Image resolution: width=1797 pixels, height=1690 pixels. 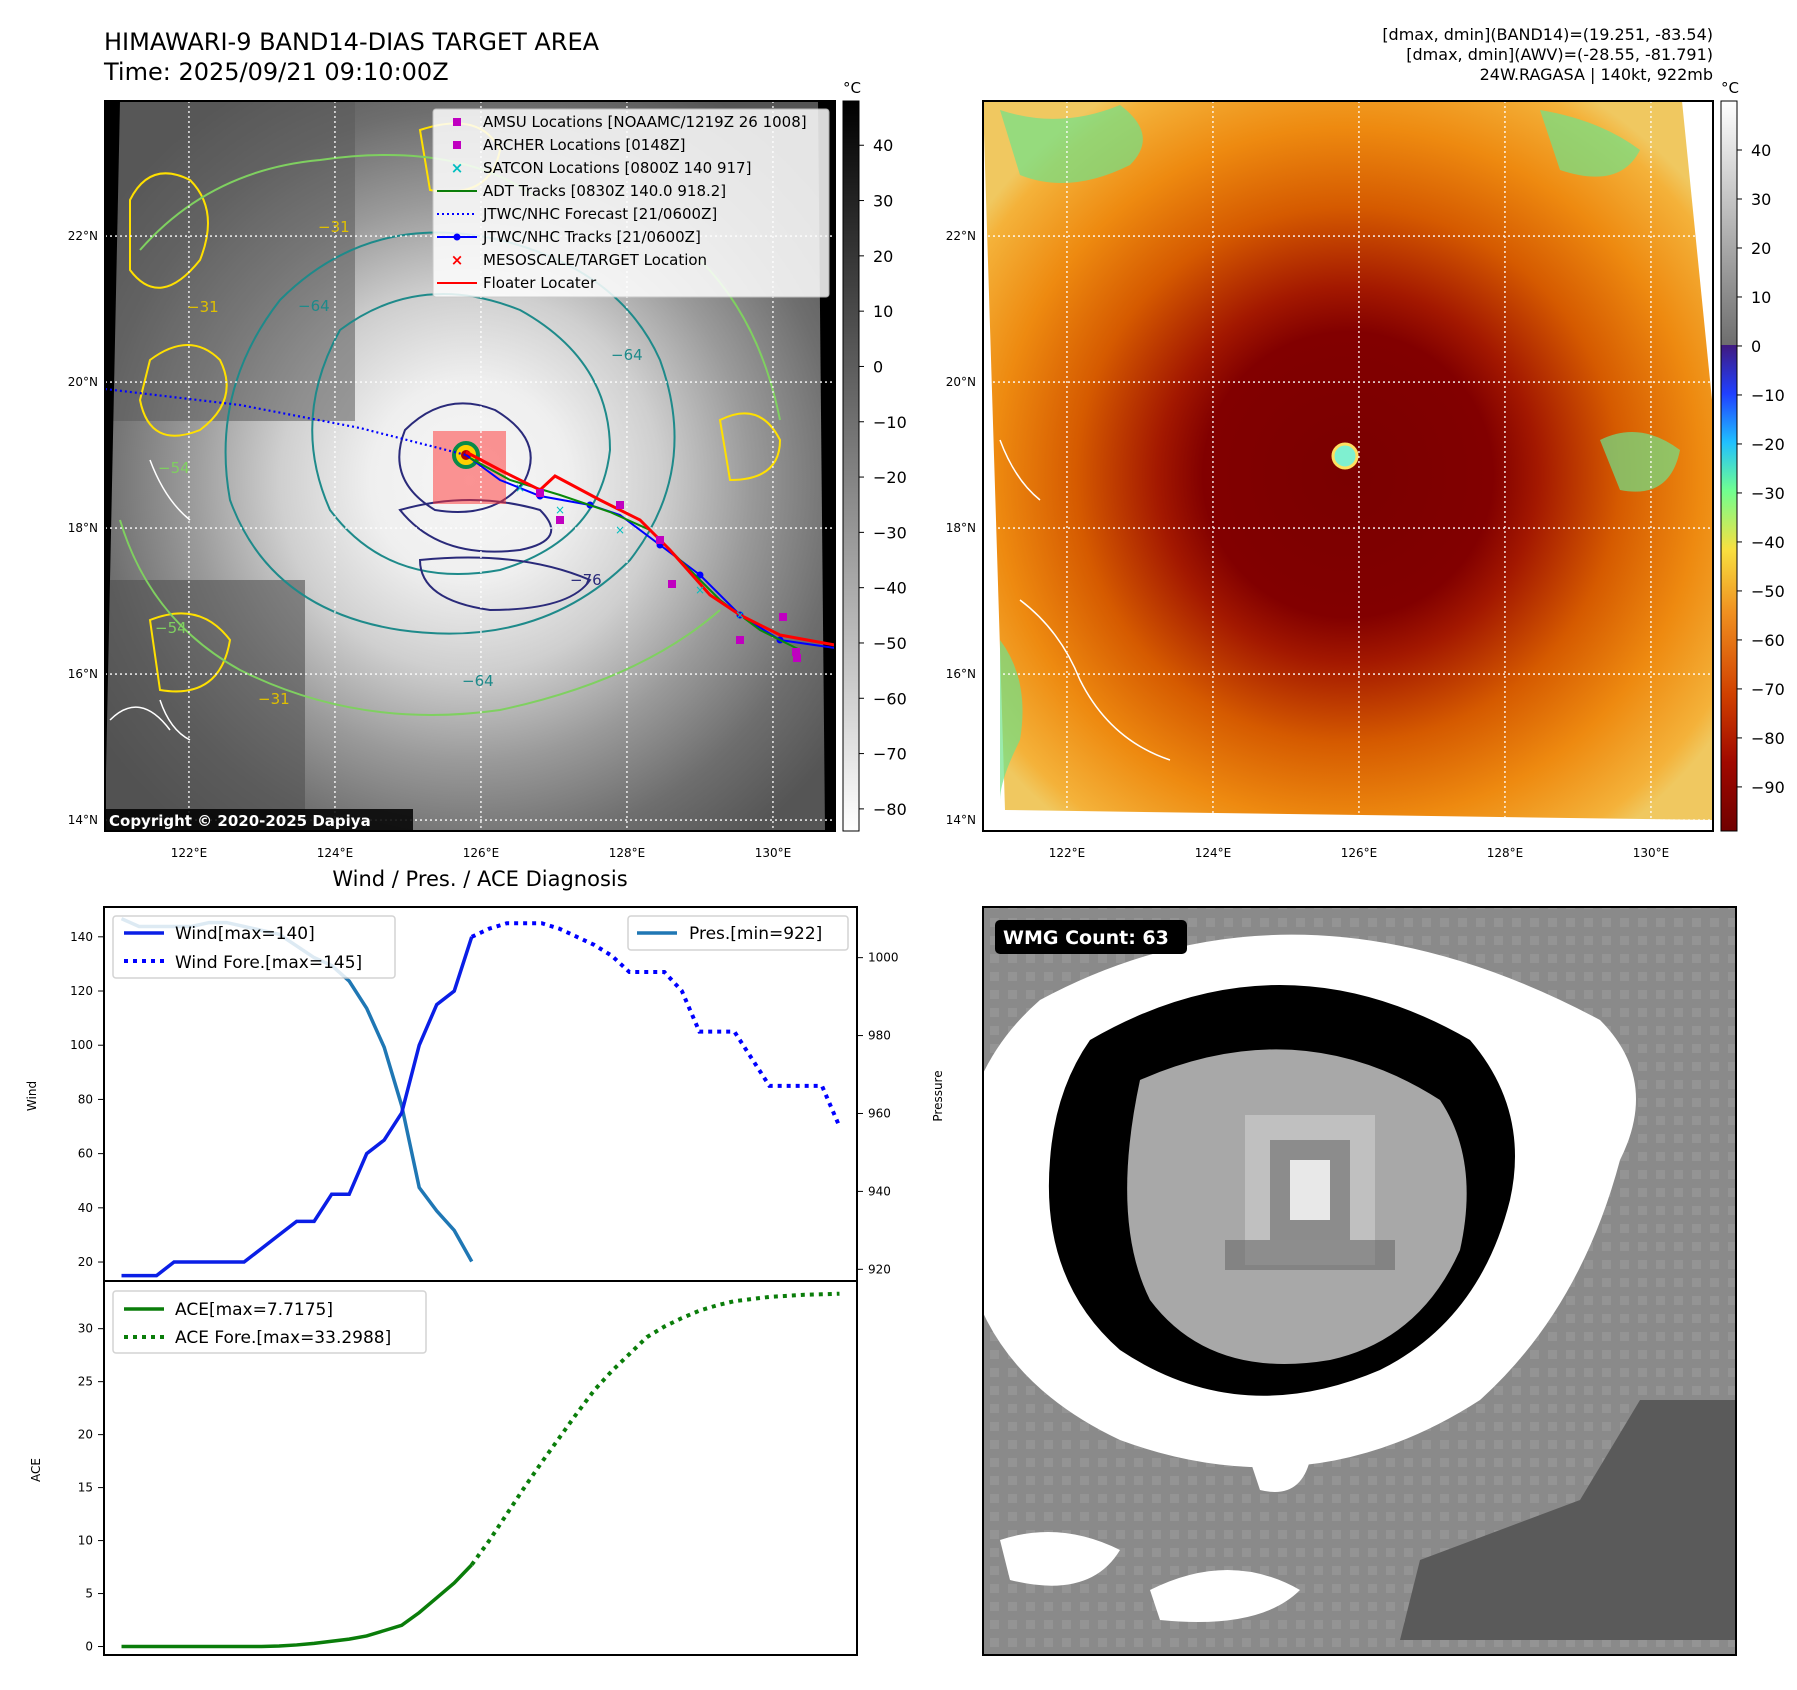 What do you see at coordinates (890, 643) in the screenshot?
I see `colorbar-left-tick-label: −50` at bounding box center [890, 643].